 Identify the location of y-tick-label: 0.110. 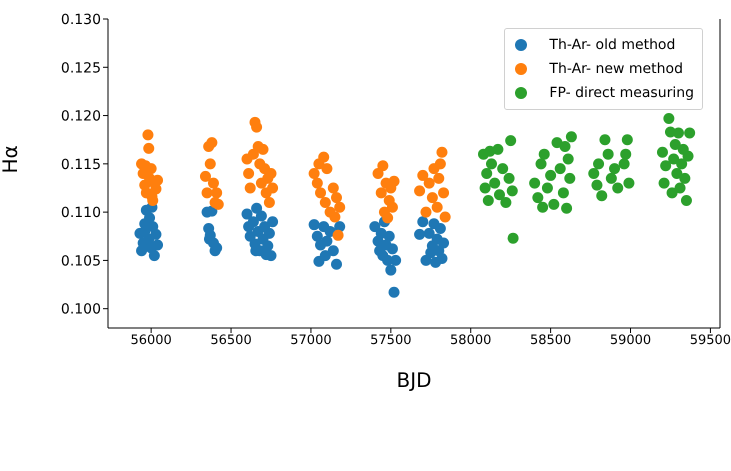
(80, 213).